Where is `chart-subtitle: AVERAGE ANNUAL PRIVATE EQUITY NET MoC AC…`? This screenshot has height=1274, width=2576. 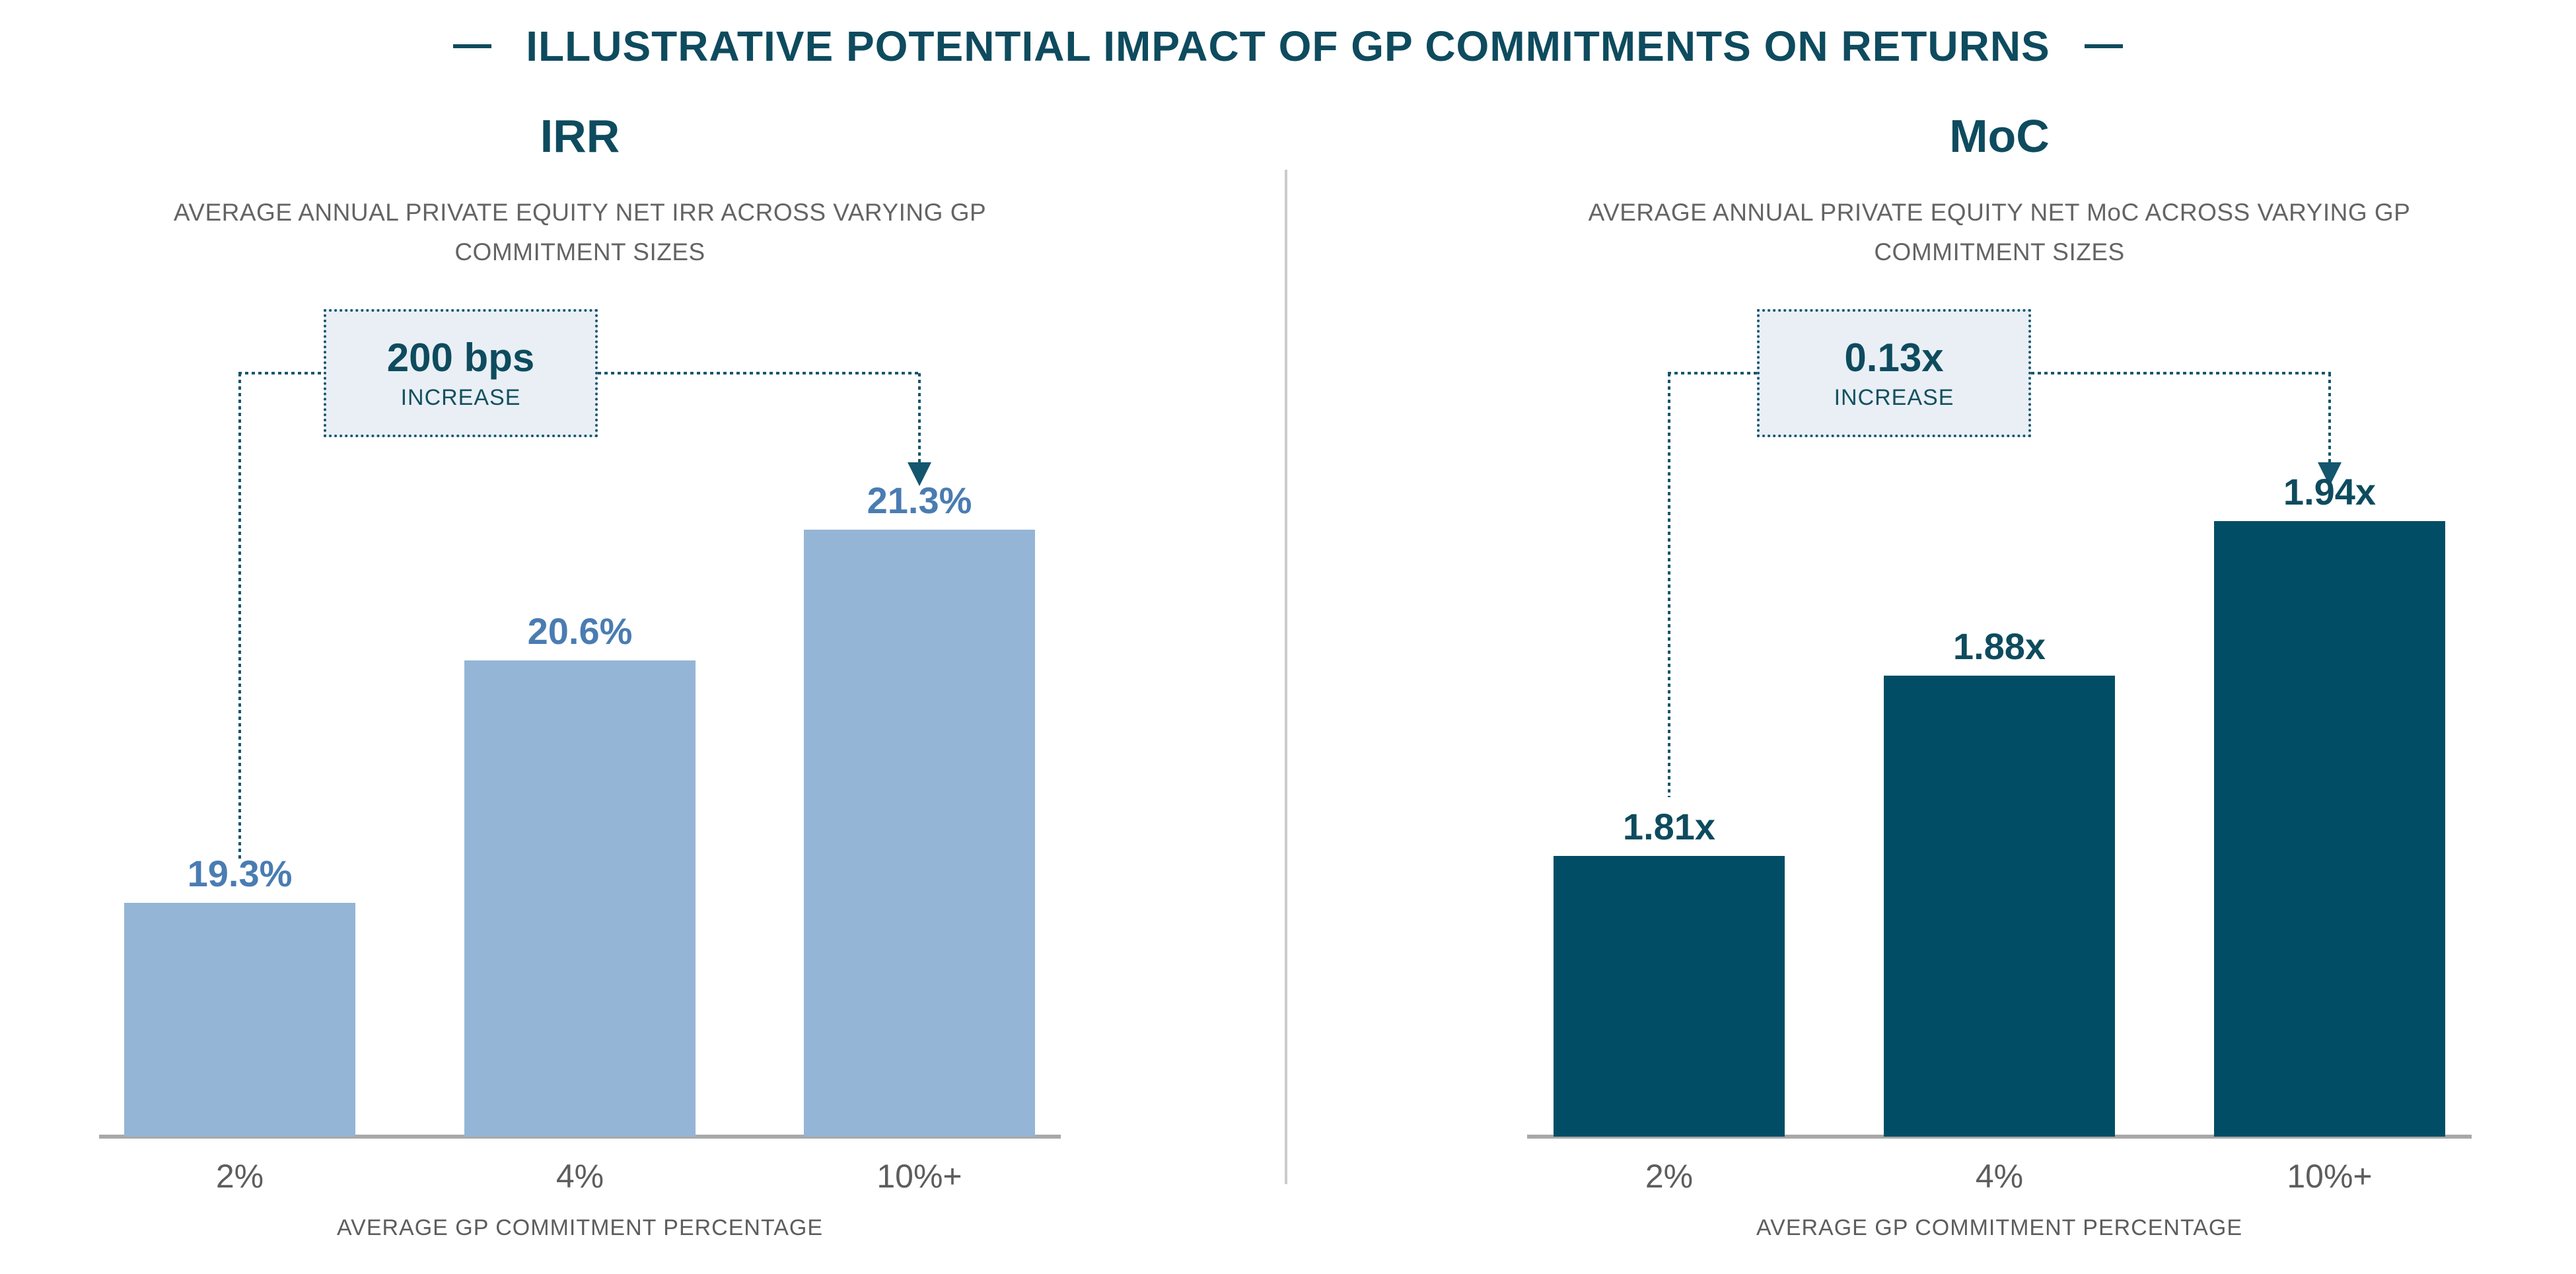 chart-subtitle: AVERAGE ANNUAL PRIVATE EQUITY NET MoC AC… is located at coordinates (1999, 232).